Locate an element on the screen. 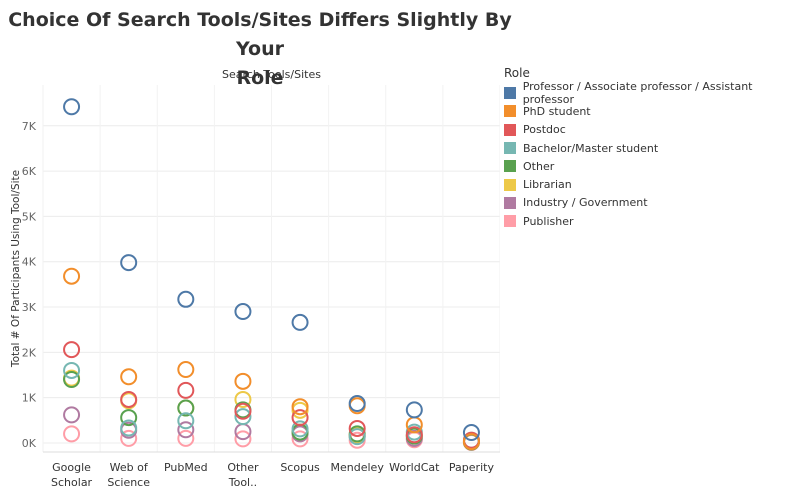 The width and height of the screenshot is (800, 492). x-tick-label: Tool.. is located at coordinates (242, 482).